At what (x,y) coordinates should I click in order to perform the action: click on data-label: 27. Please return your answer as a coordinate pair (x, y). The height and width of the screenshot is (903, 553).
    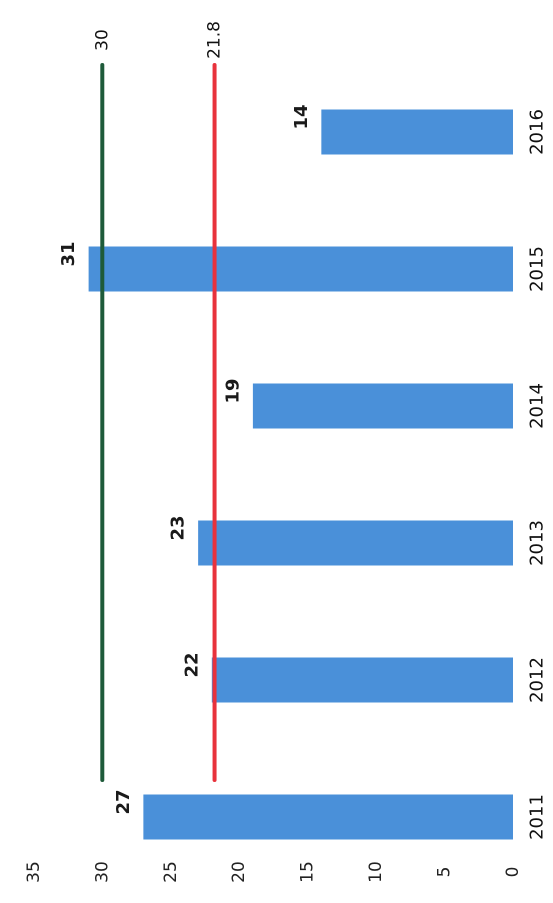
    Looking at the image, I should click on (123, 801).